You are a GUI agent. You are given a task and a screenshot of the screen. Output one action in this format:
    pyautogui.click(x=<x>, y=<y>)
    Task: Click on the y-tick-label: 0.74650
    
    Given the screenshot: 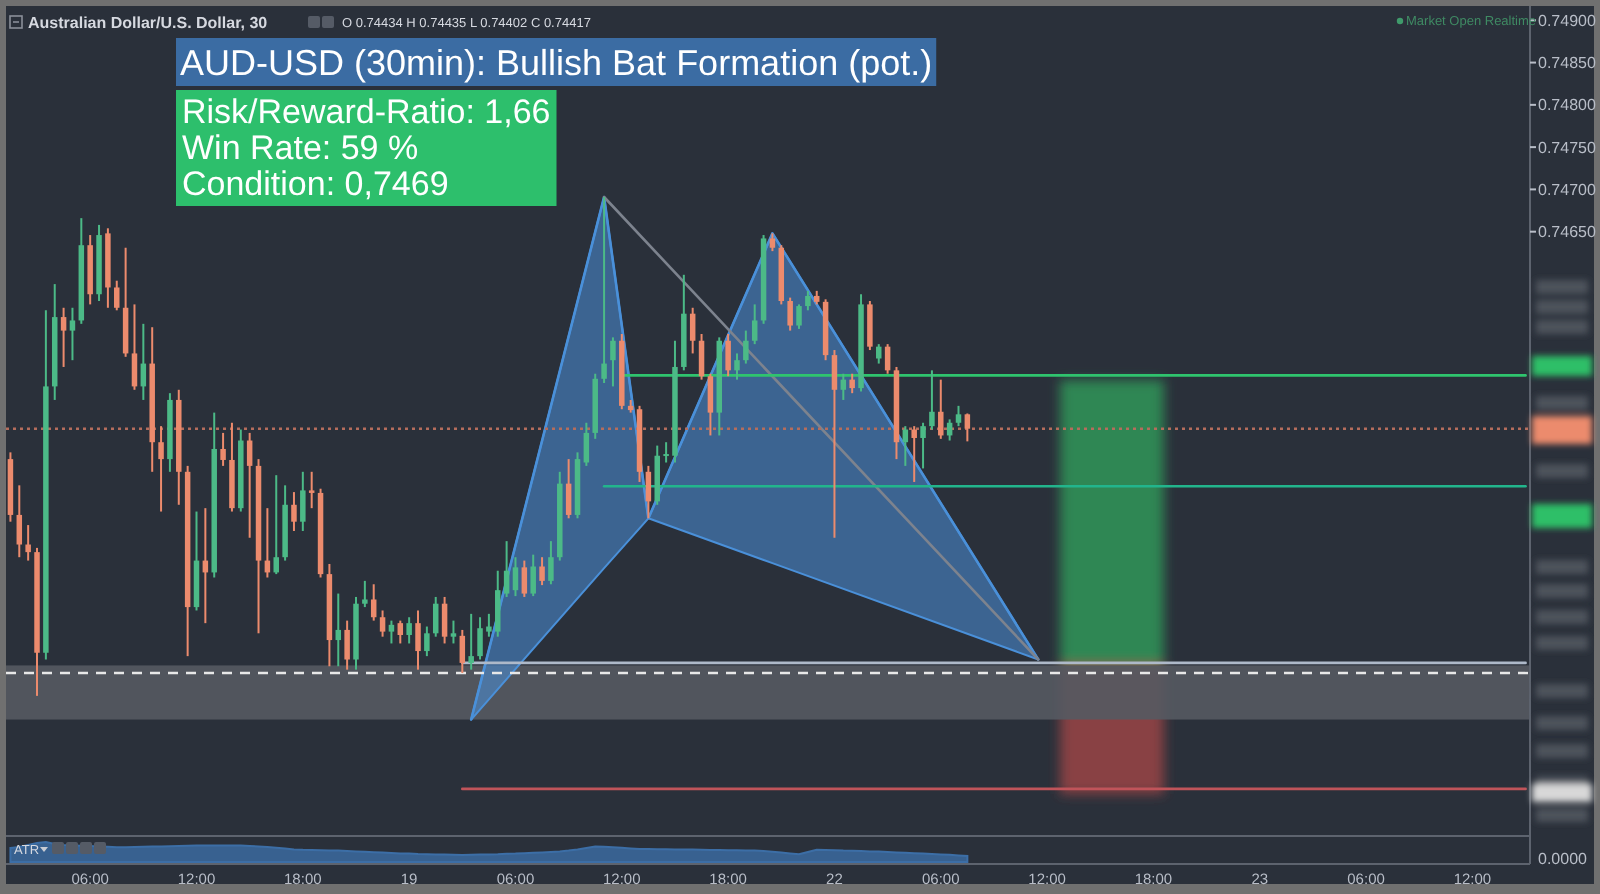 What is the action you would take?
    pyautogui.click(x=1567, y=232)
    